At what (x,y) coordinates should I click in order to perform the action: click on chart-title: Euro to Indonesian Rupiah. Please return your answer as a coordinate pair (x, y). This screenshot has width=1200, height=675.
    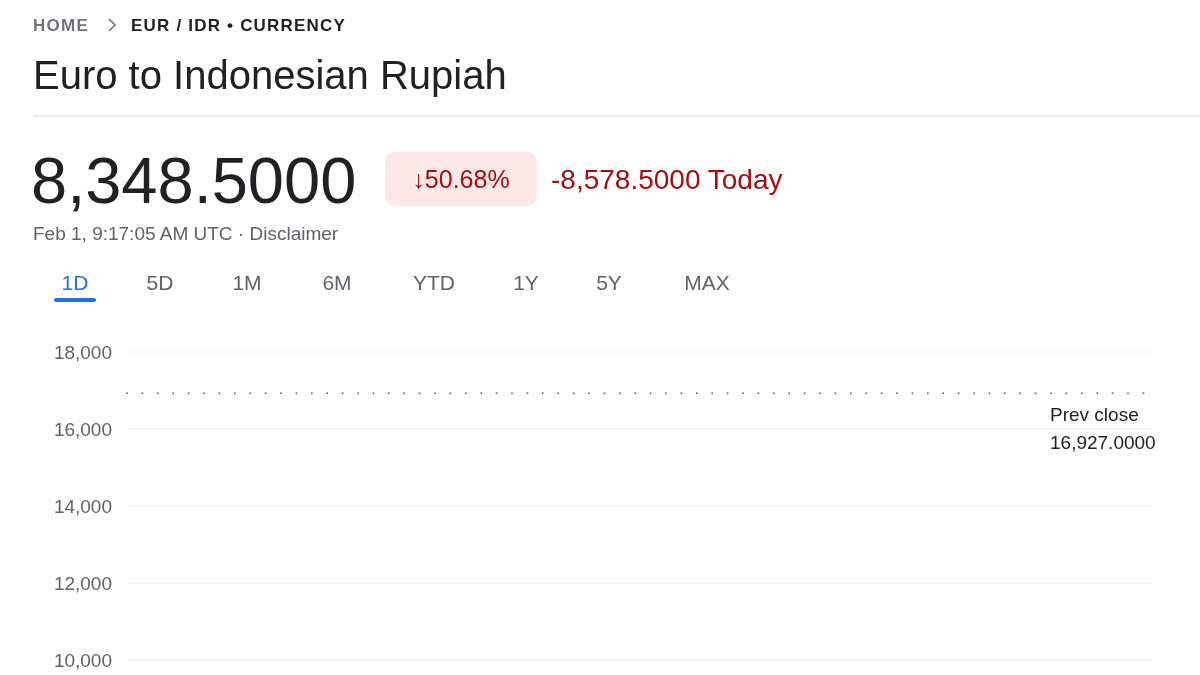
    Looking at the image, I should click on (270, 75).